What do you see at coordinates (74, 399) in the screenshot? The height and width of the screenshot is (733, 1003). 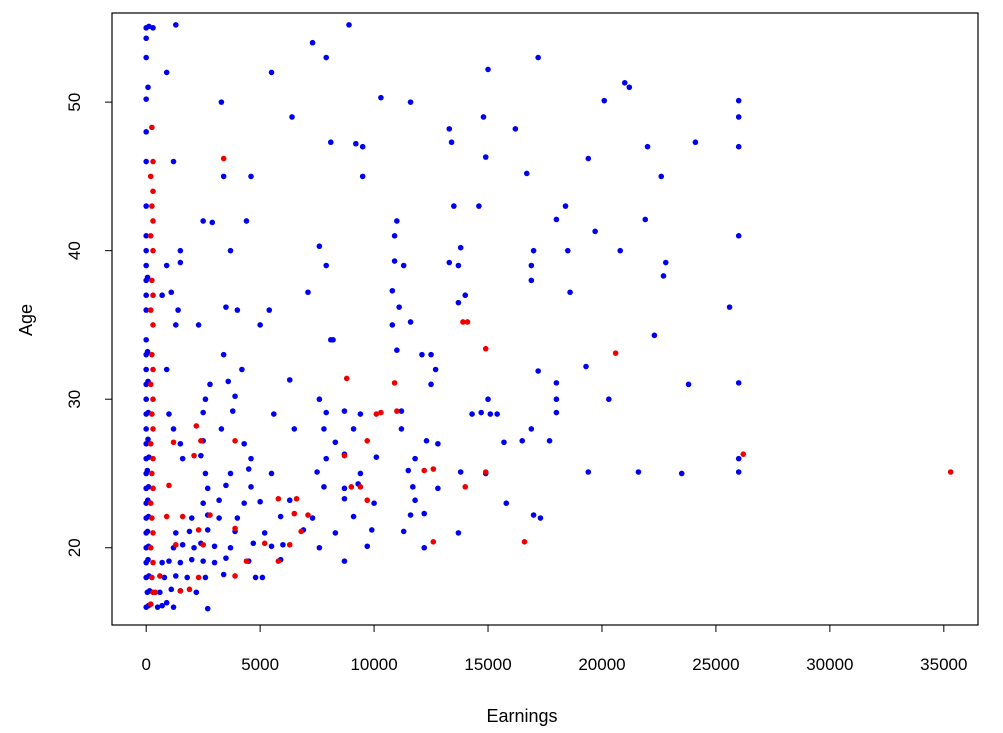 I see `y-tick-label: 30` at bounding box center [74, 399].